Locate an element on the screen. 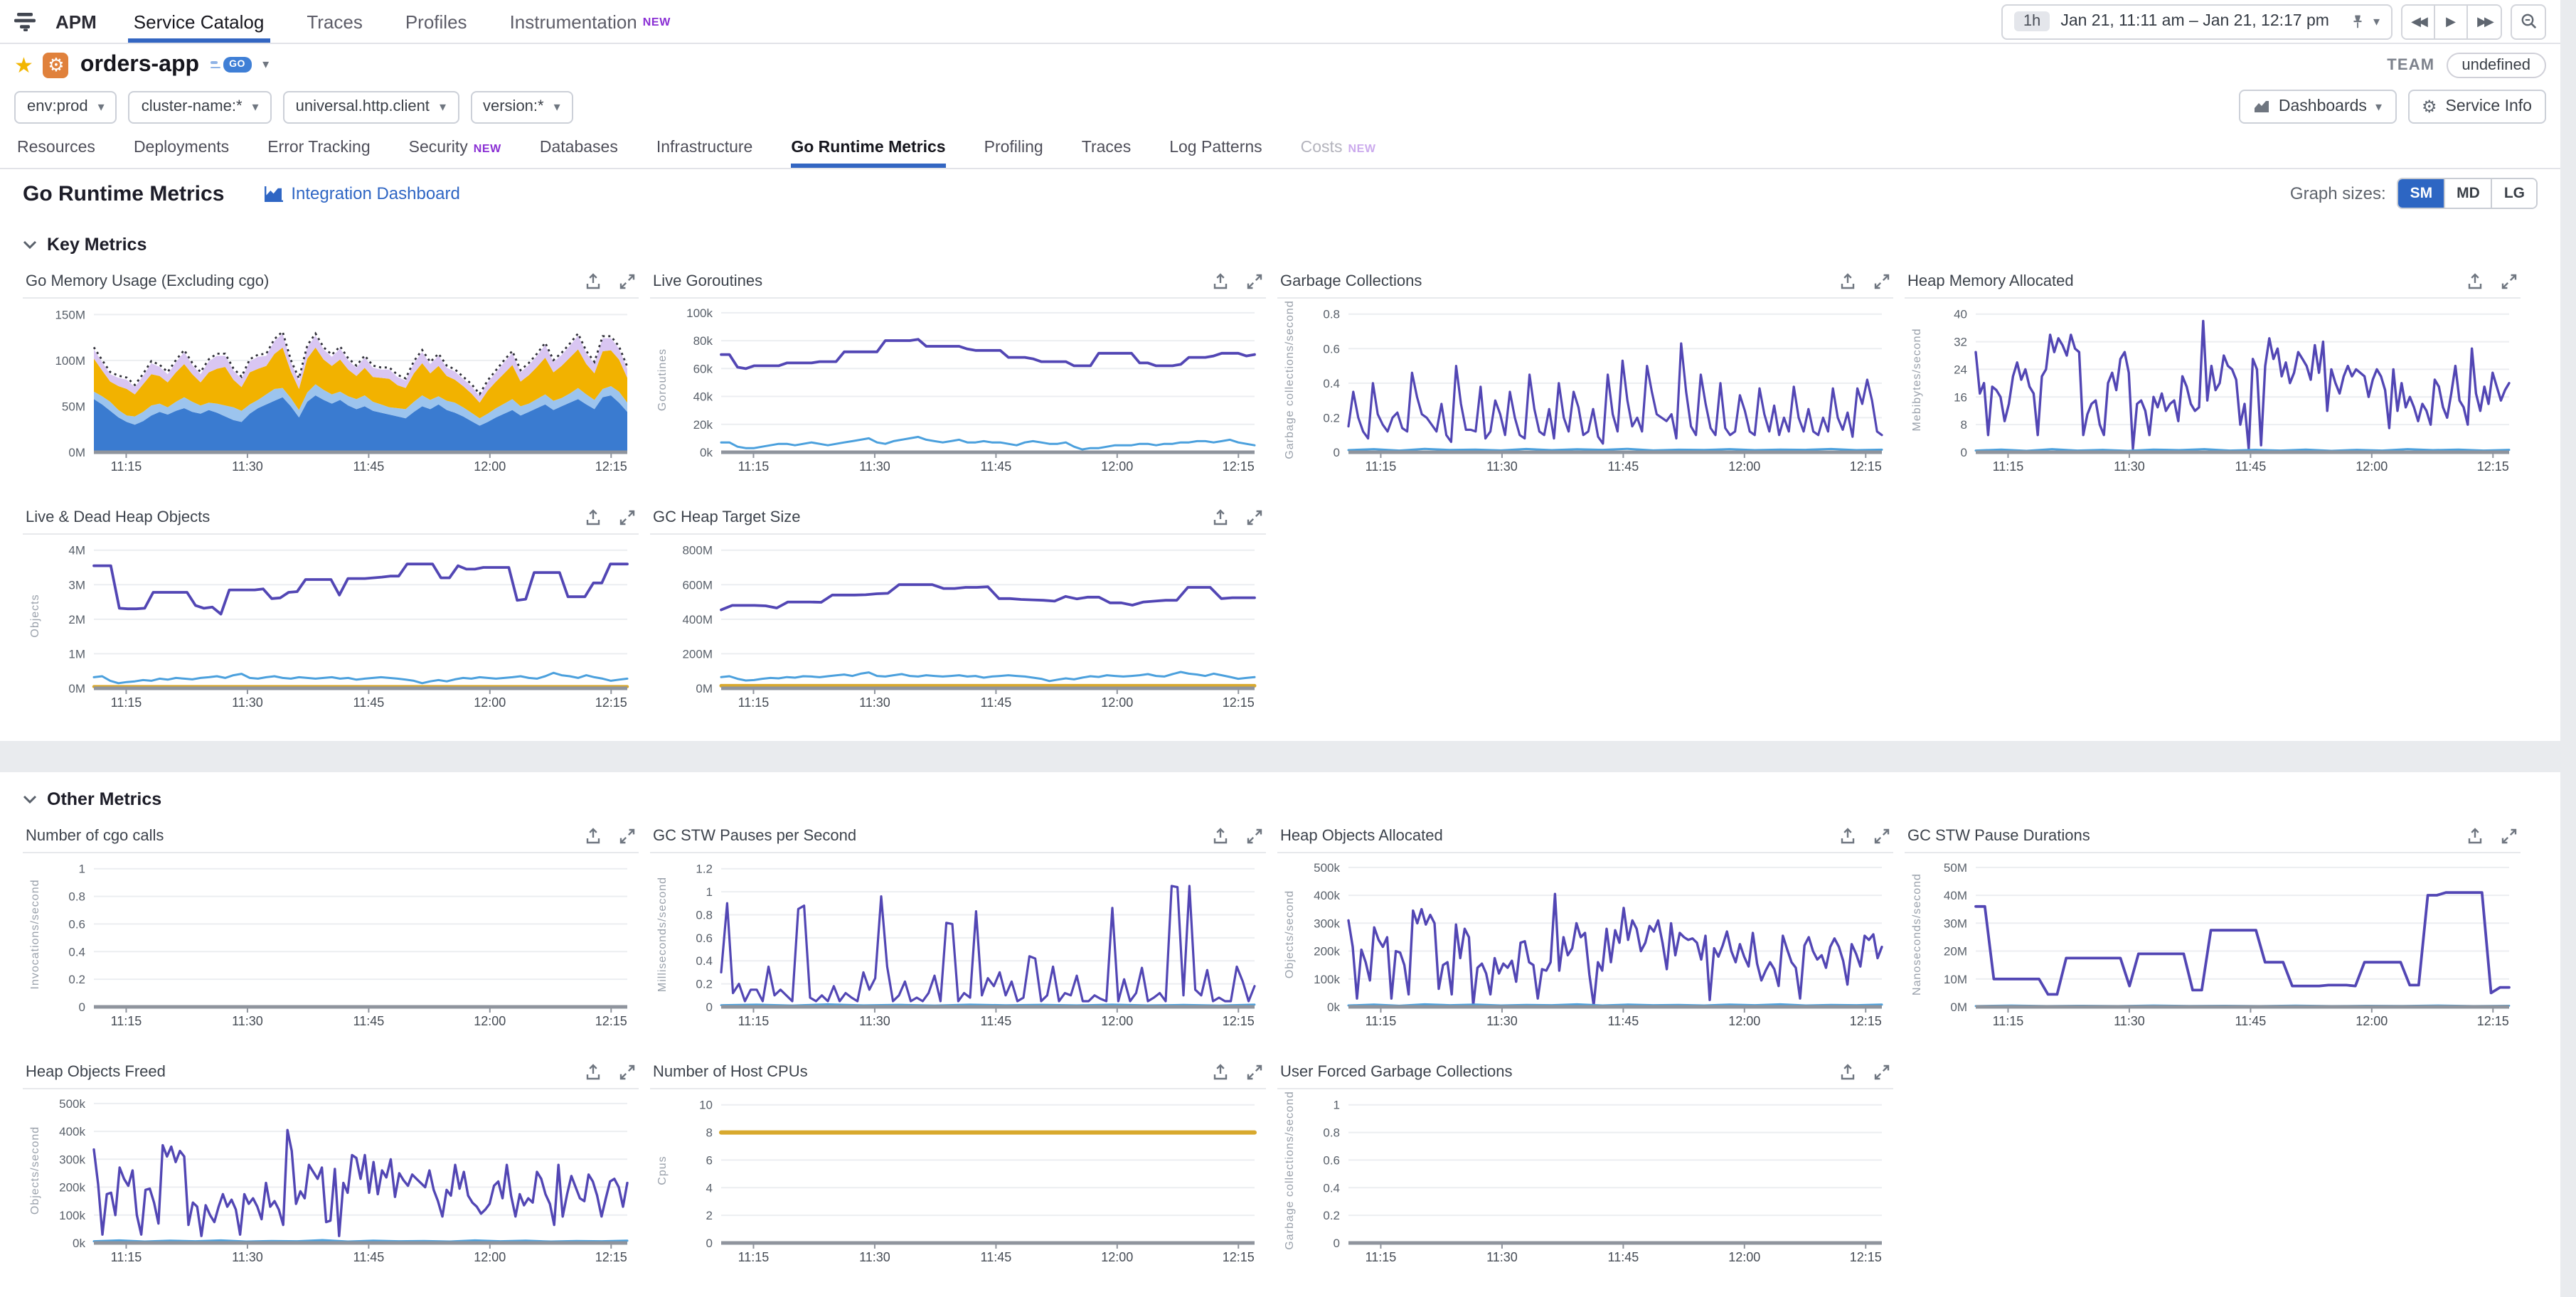 The width and height of the screenshot is (2576, 1297). svg-text: 40M is located at coordinates (1955, 895).